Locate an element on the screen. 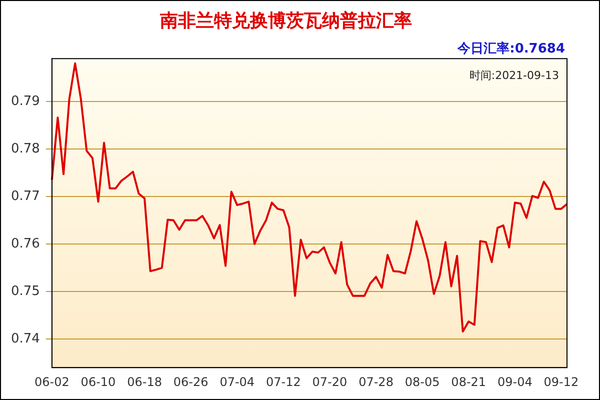 This screenshot has height=400, width=600. y-tick-label: 0.75 is located at coordinates (25, 291).